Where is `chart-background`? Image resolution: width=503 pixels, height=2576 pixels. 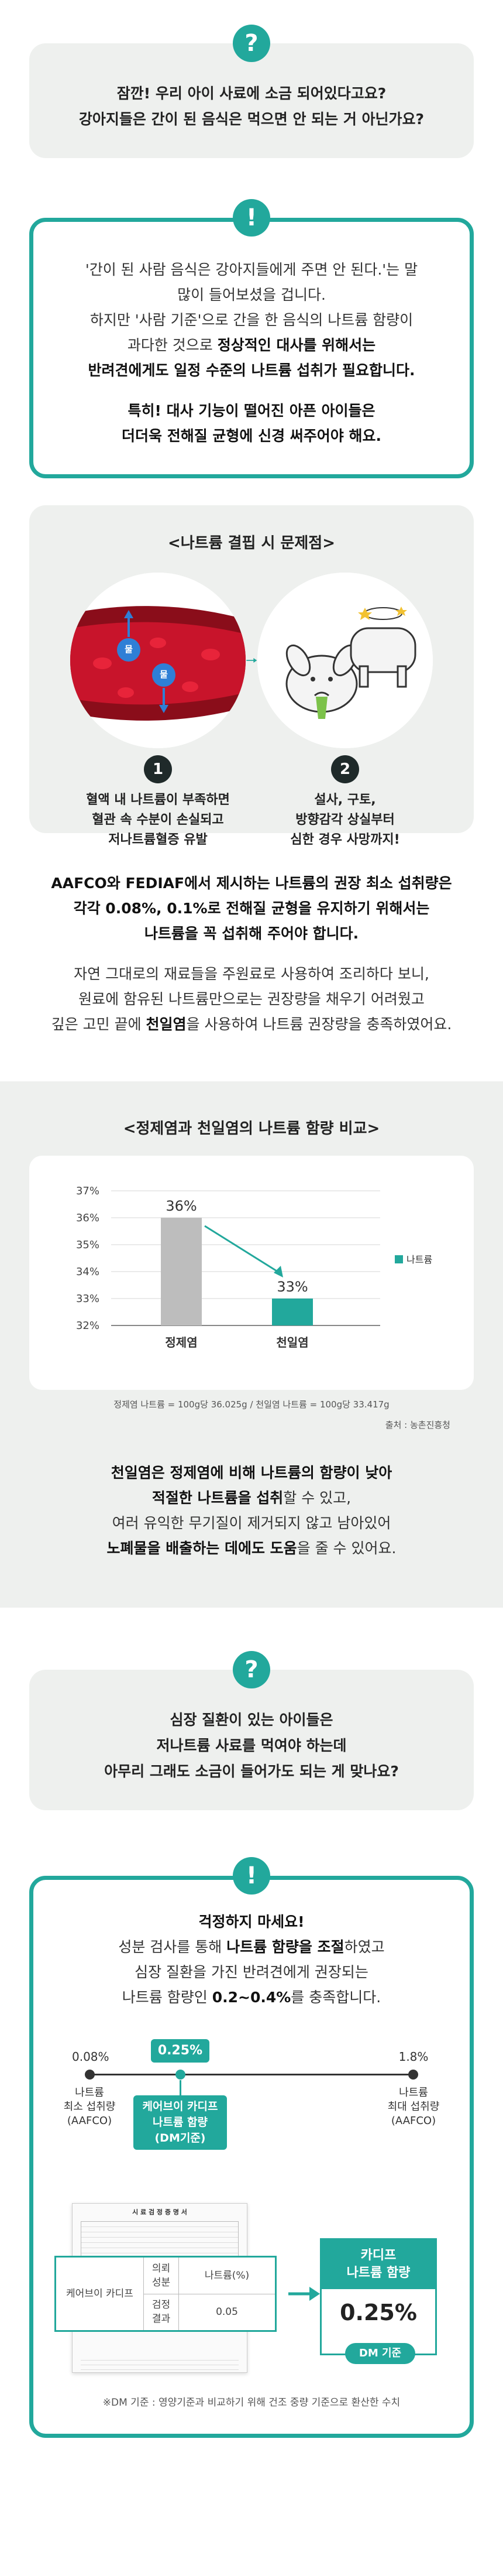
chart-background is located at coordinates (251, 1273).